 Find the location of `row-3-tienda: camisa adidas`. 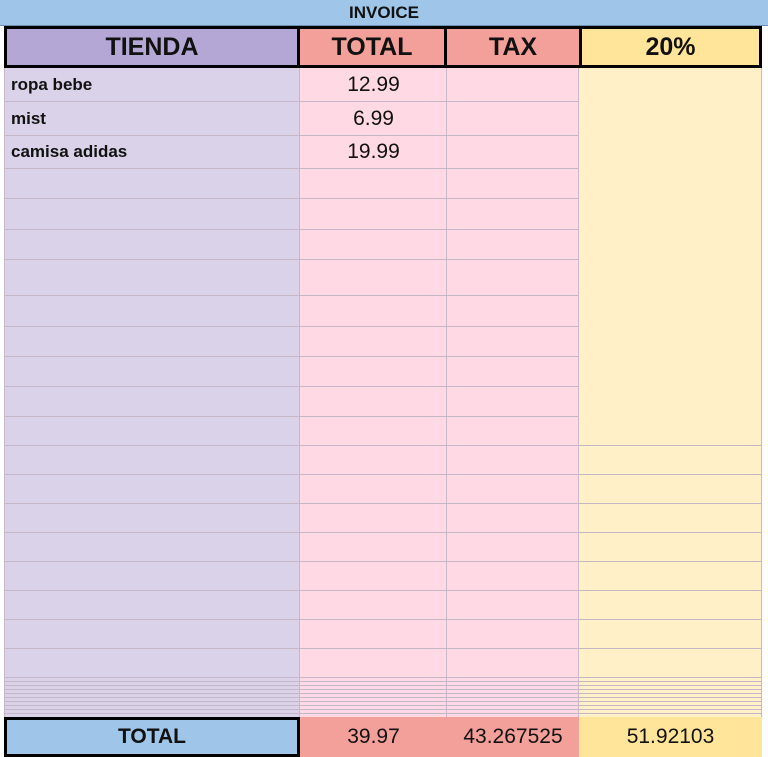

row-3-tienda: camisa adidas is located at coordinates (69, 151).